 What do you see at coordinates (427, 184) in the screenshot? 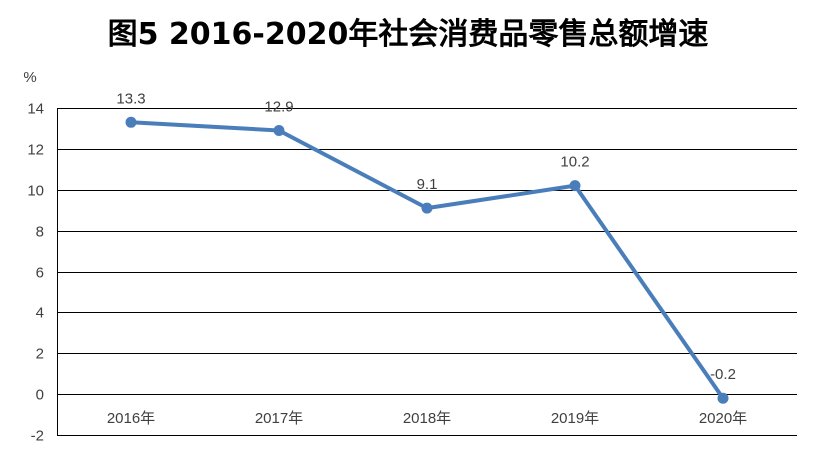
I see `data-label: 9.1` at bounding box center [427, 184].